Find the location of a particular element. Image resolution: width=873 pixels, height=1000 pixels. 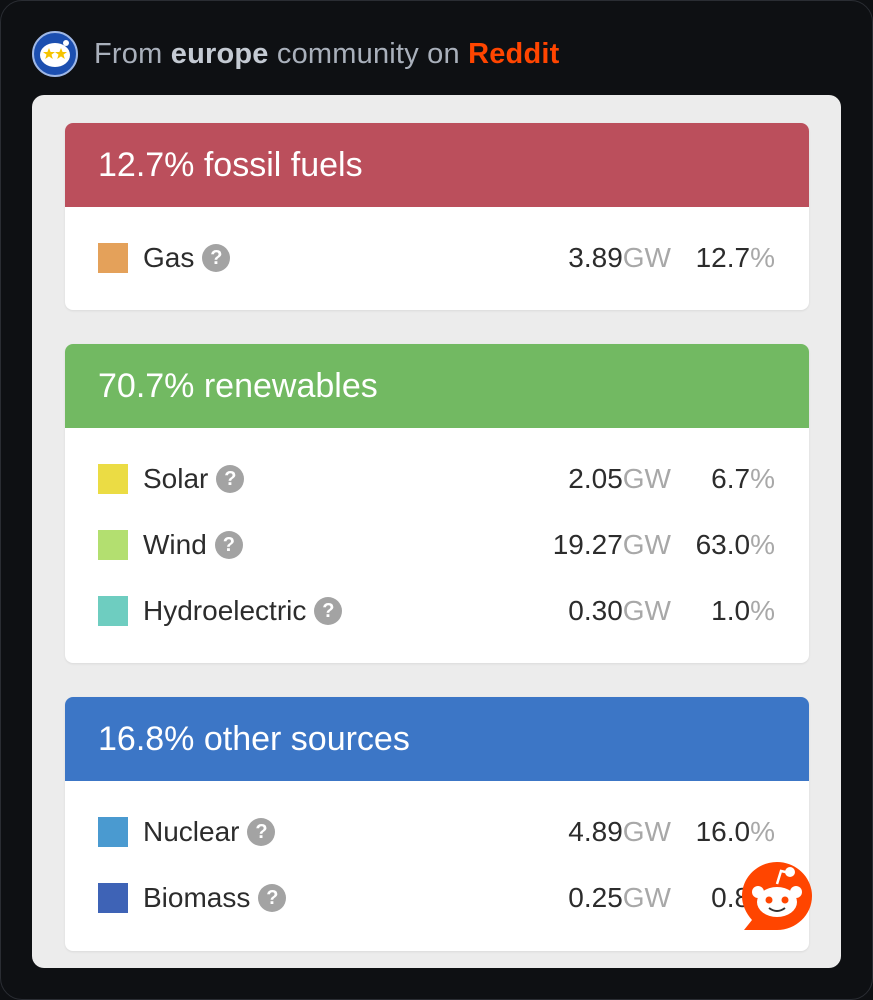

share-value: 16.0 is located at coordinates (723, 831).